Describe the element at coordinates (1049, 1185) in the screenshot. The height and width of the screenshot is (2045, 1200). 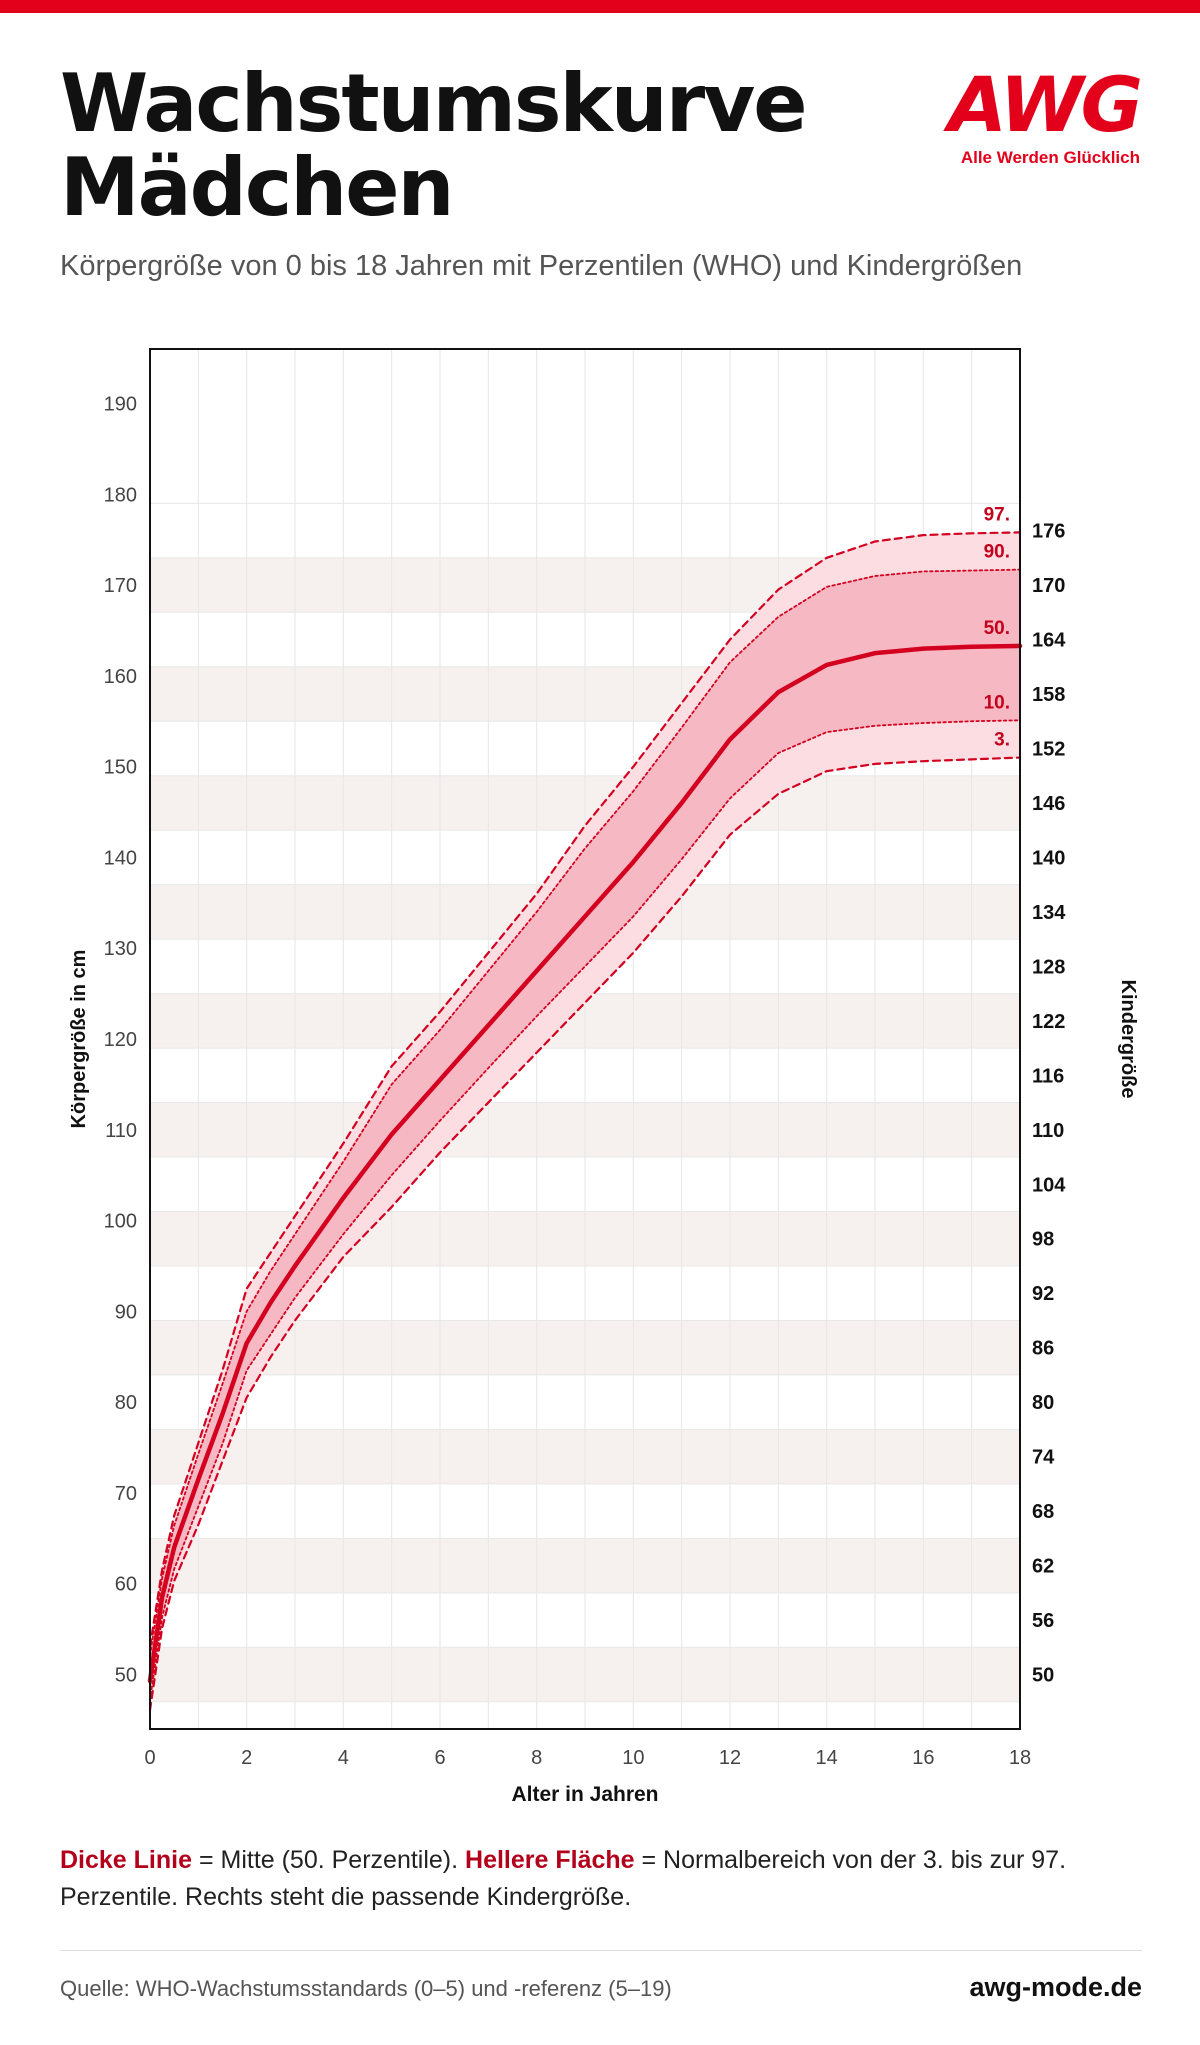
I see `size-tick-label: 104` at that location.